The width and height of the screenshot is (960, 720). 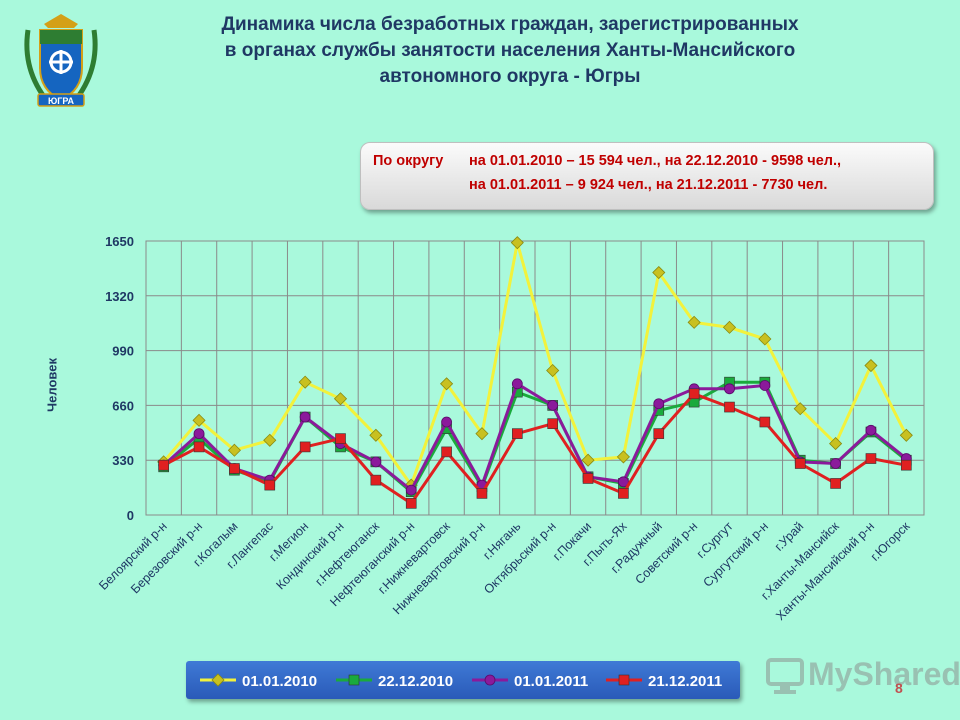 What do you see at coordinates (415, 681) in the screenshot?
I see `legend-label: 22.12.2010` at bounding box center [415, 681].